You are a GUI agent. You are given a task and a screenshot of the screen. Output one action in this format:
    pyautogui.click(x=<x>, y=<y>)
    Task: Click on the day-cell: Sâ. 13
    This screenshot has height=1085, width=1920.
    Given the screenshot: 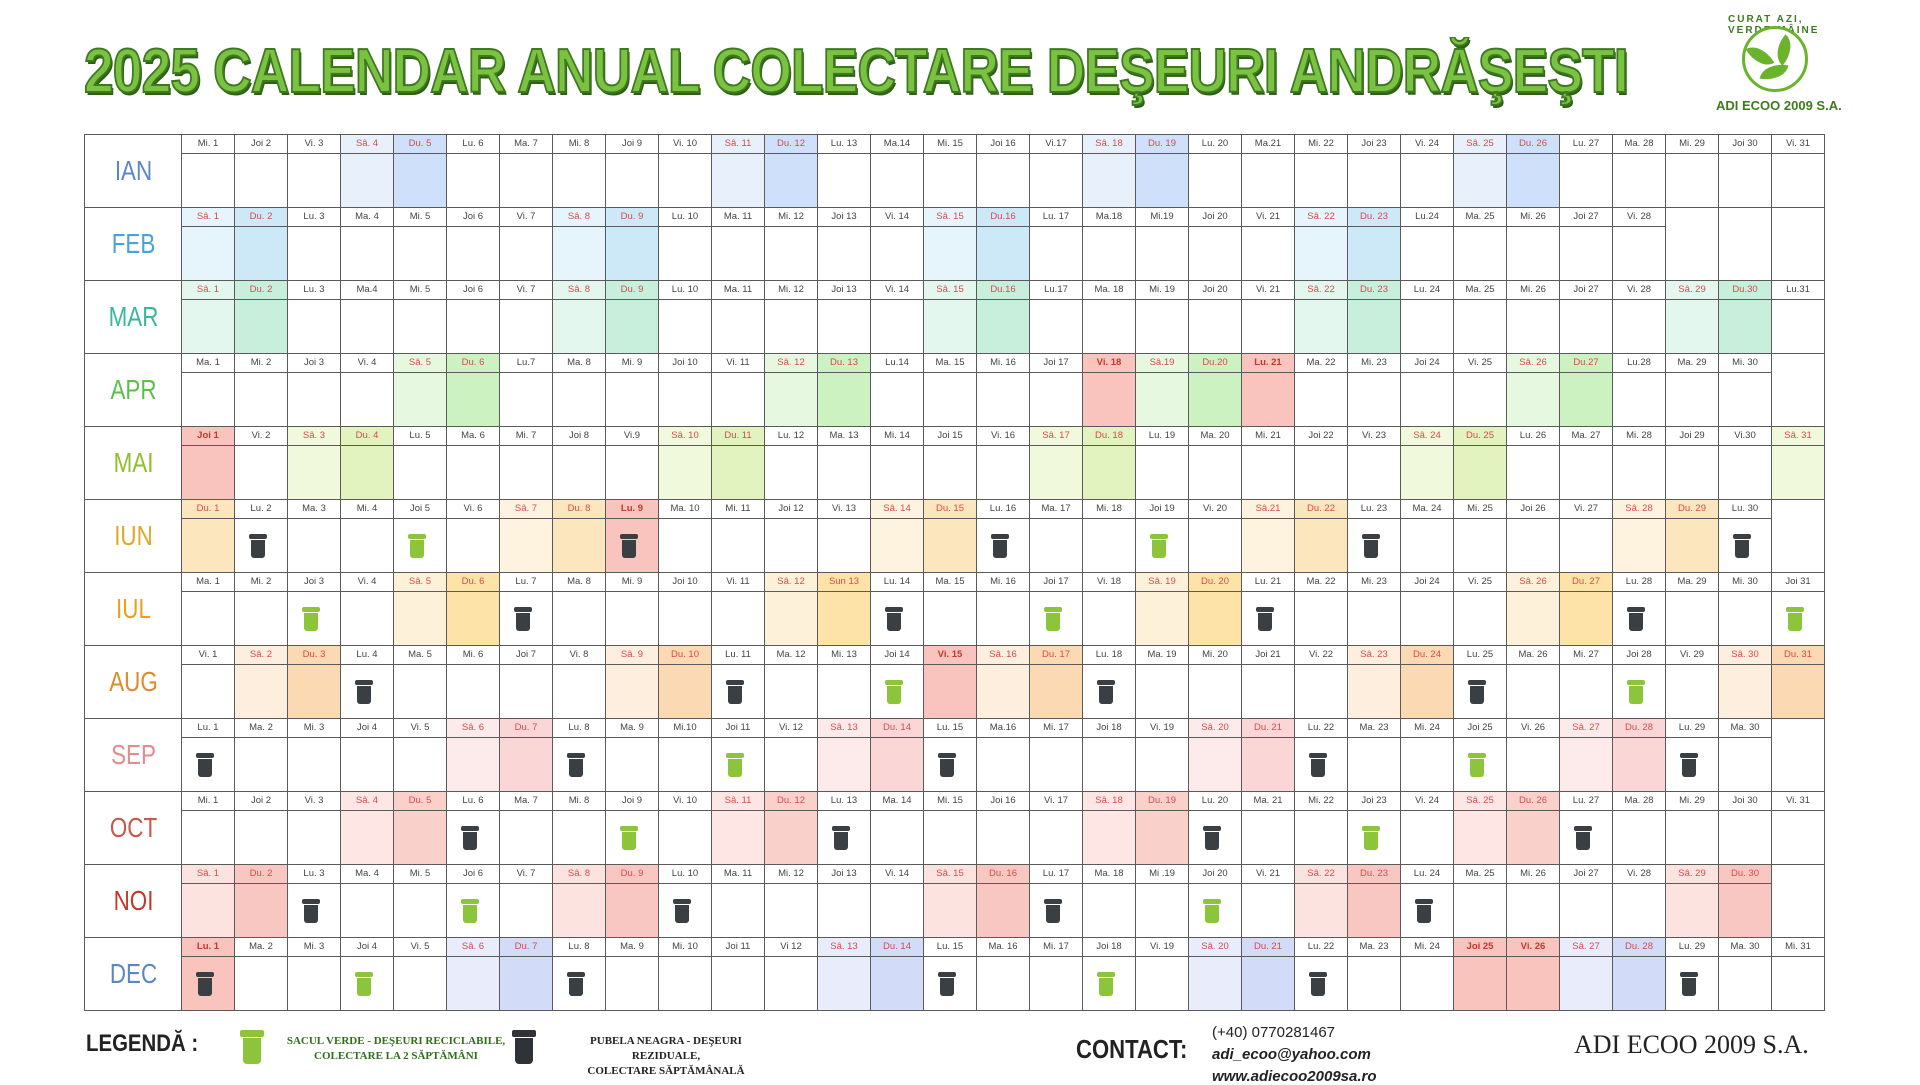 What is the action you would take?
    pyautogui.click(x=844, y=755)
    